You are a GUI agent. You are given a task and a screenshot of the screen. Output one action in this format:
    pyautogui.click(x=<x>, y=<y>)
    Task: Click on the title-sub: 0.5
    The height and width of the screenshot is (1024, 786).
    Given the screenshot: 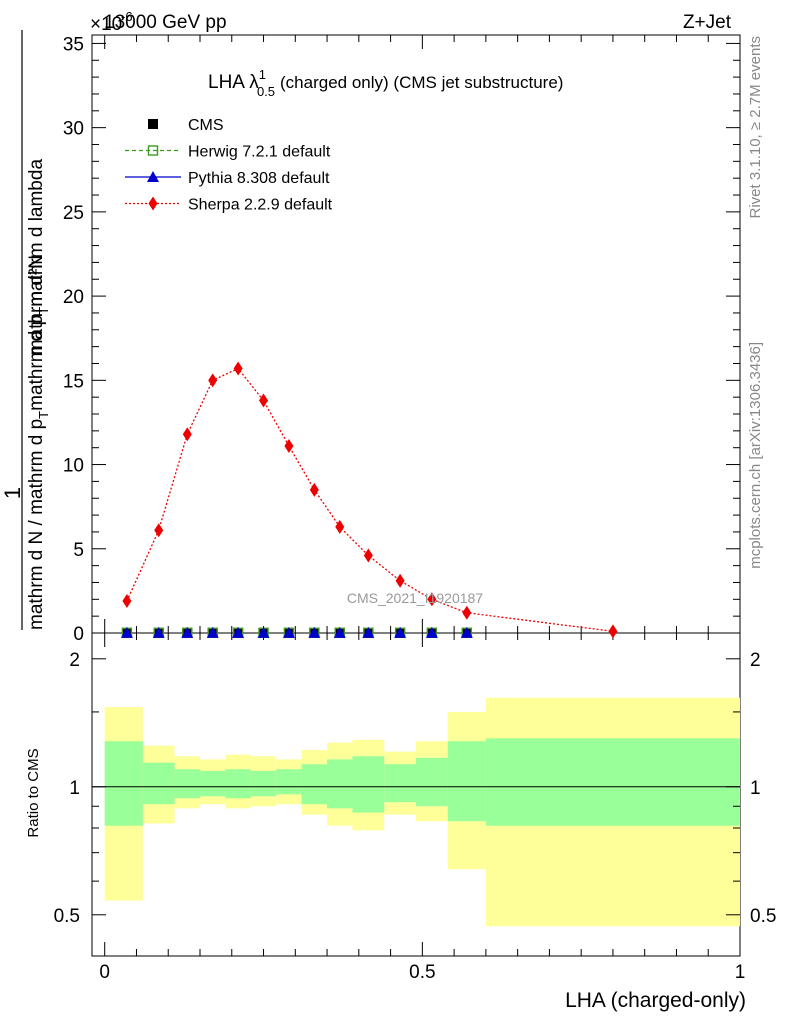 What is the action you would take?
    pyautogui.click(x=266, y=91)
    